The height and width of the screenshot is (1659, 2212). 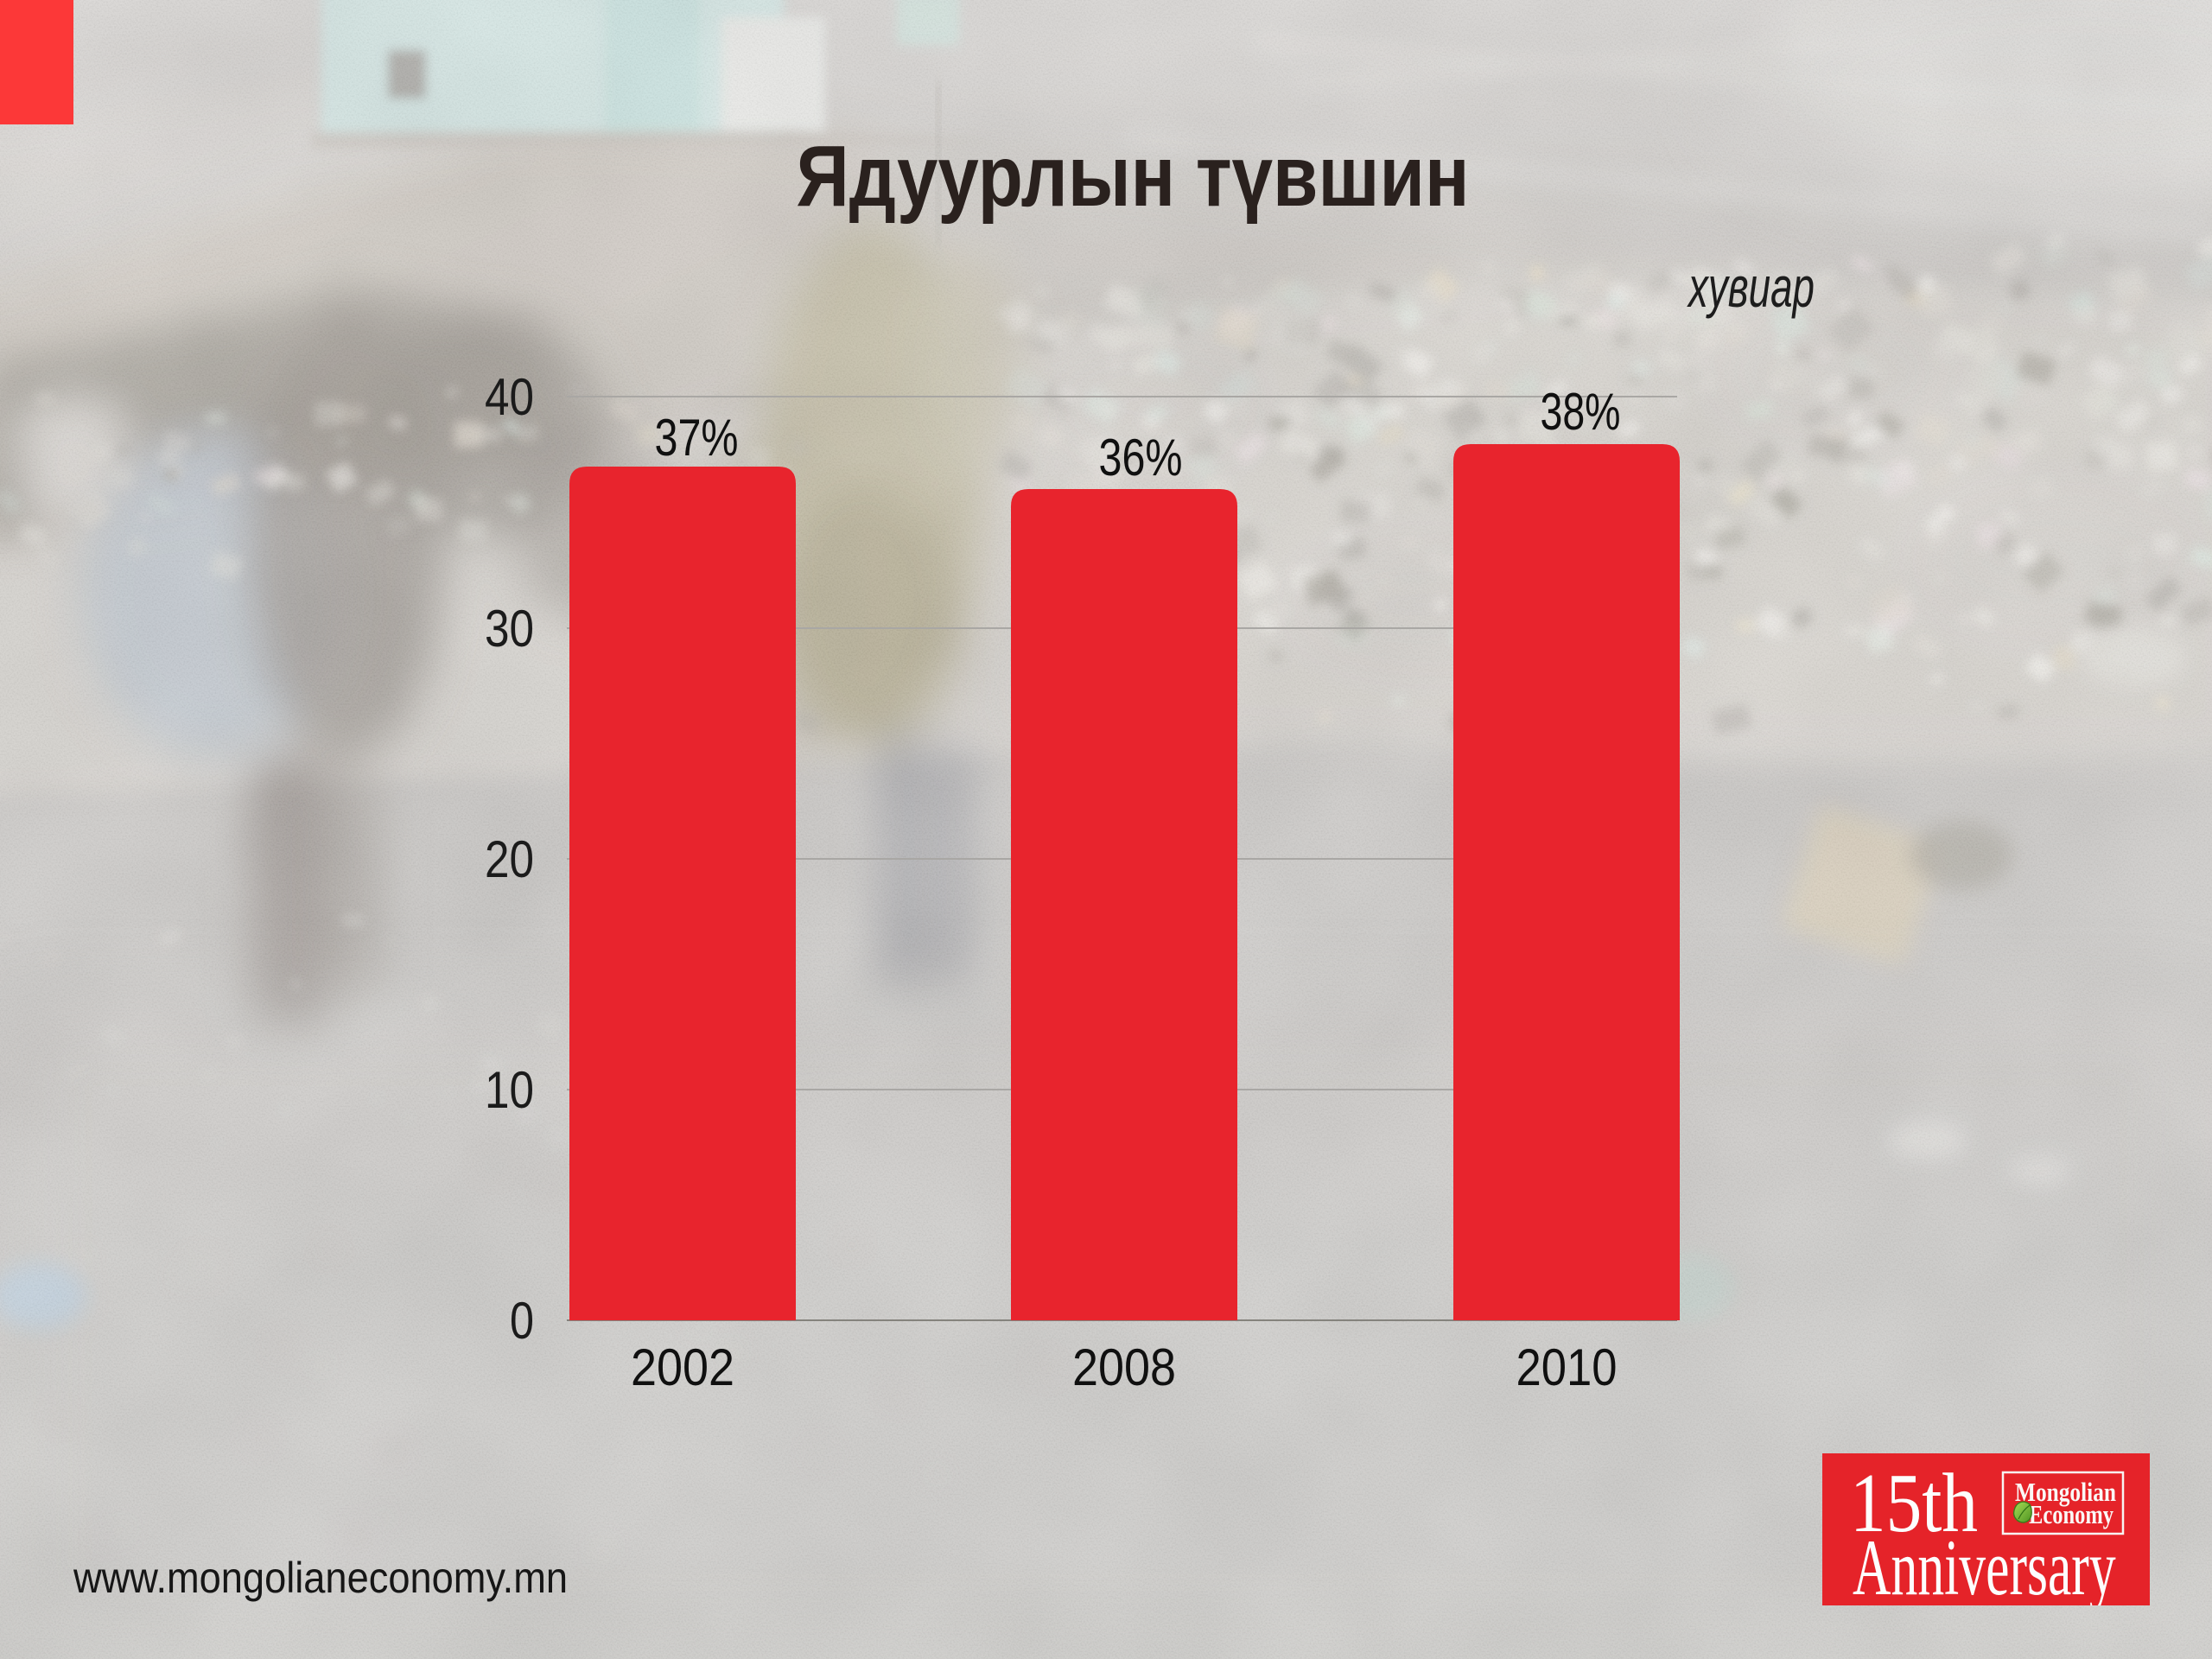 What do you see at coordinates (320, 1578) in the screenshot?
I see `svg-text: www.mongolianeconomy.mn` at bounding box center [320, 1578].